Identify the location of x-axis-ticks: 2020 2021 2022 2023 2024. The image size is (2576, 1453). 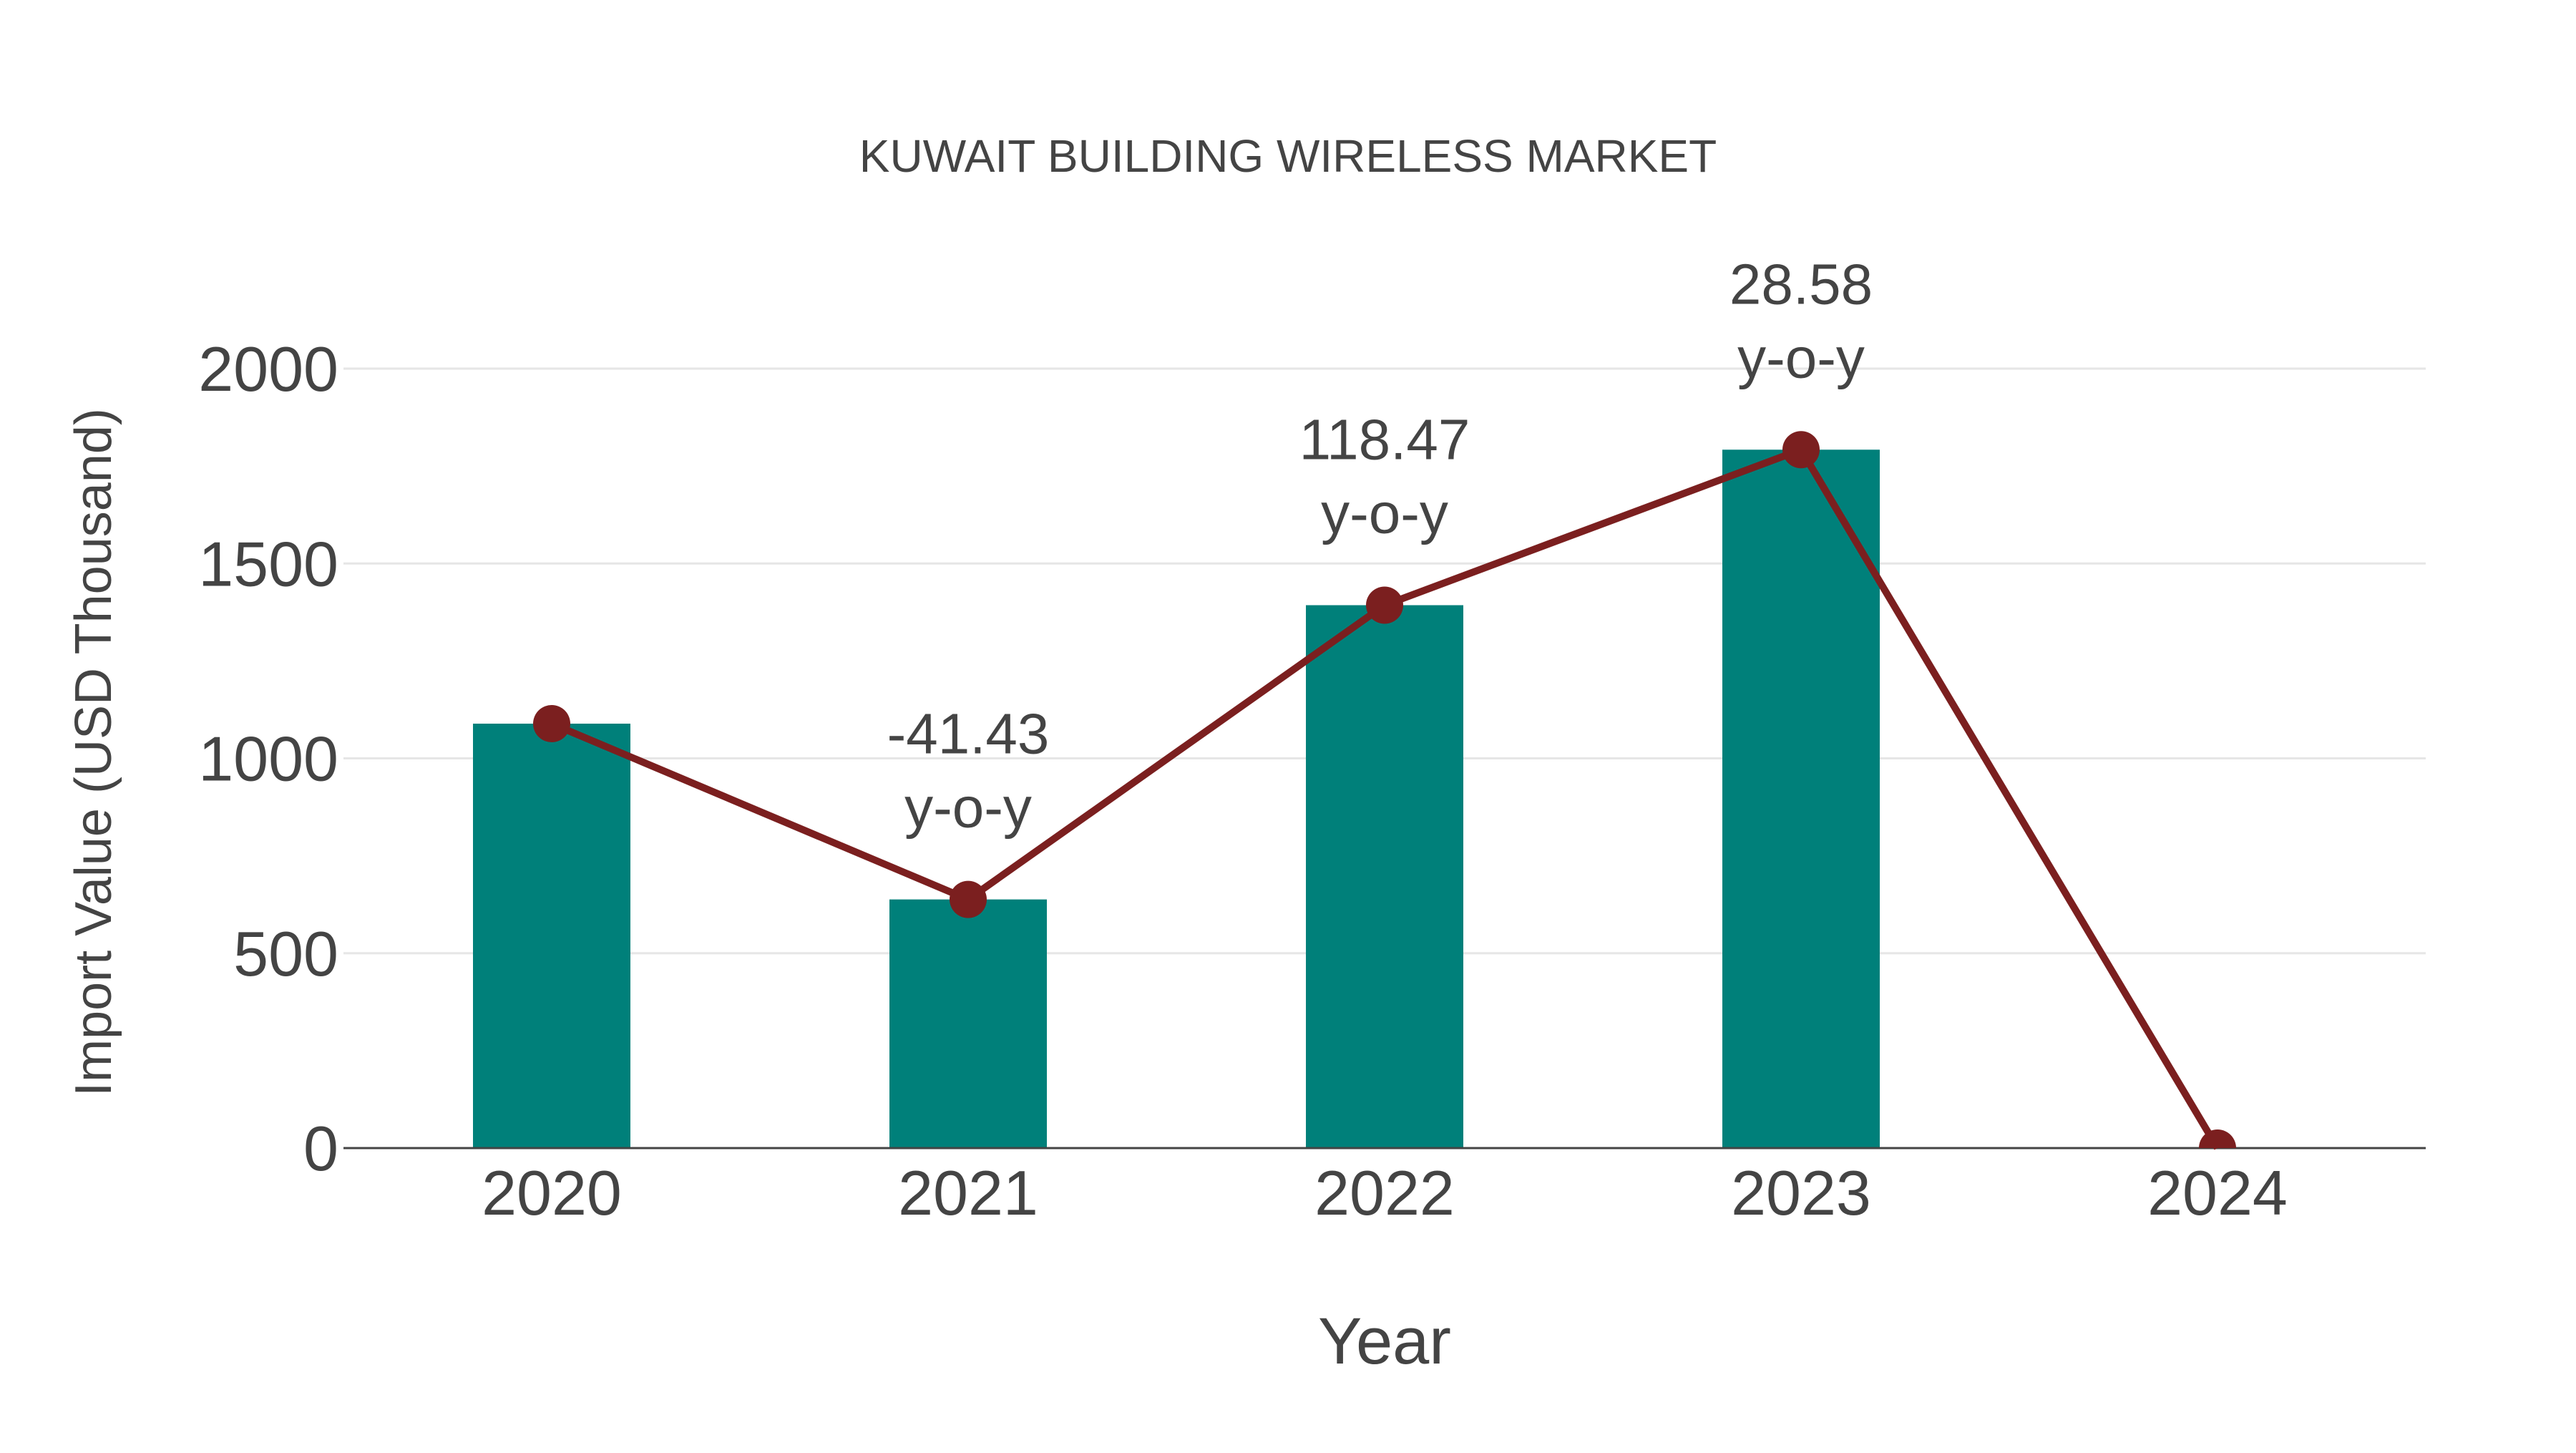
(1385, 1192).